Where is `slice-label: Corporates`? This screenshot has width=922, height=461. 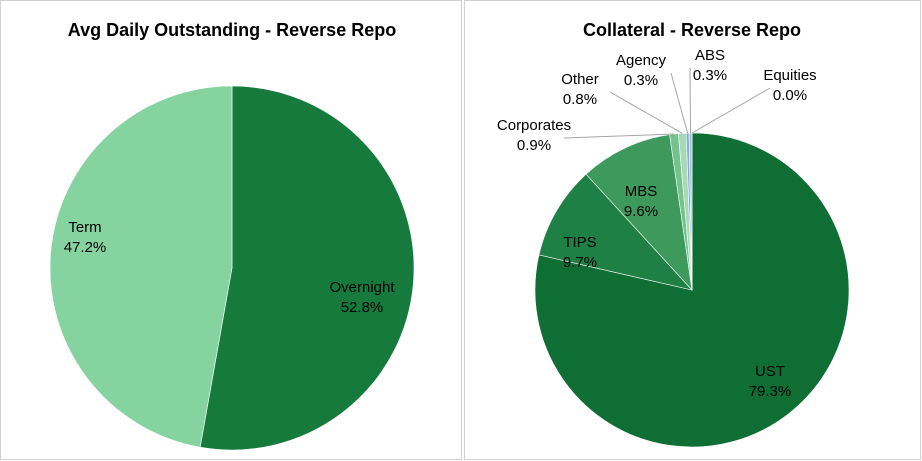
slice-label: Corporates is located at coordinates (534, 125).